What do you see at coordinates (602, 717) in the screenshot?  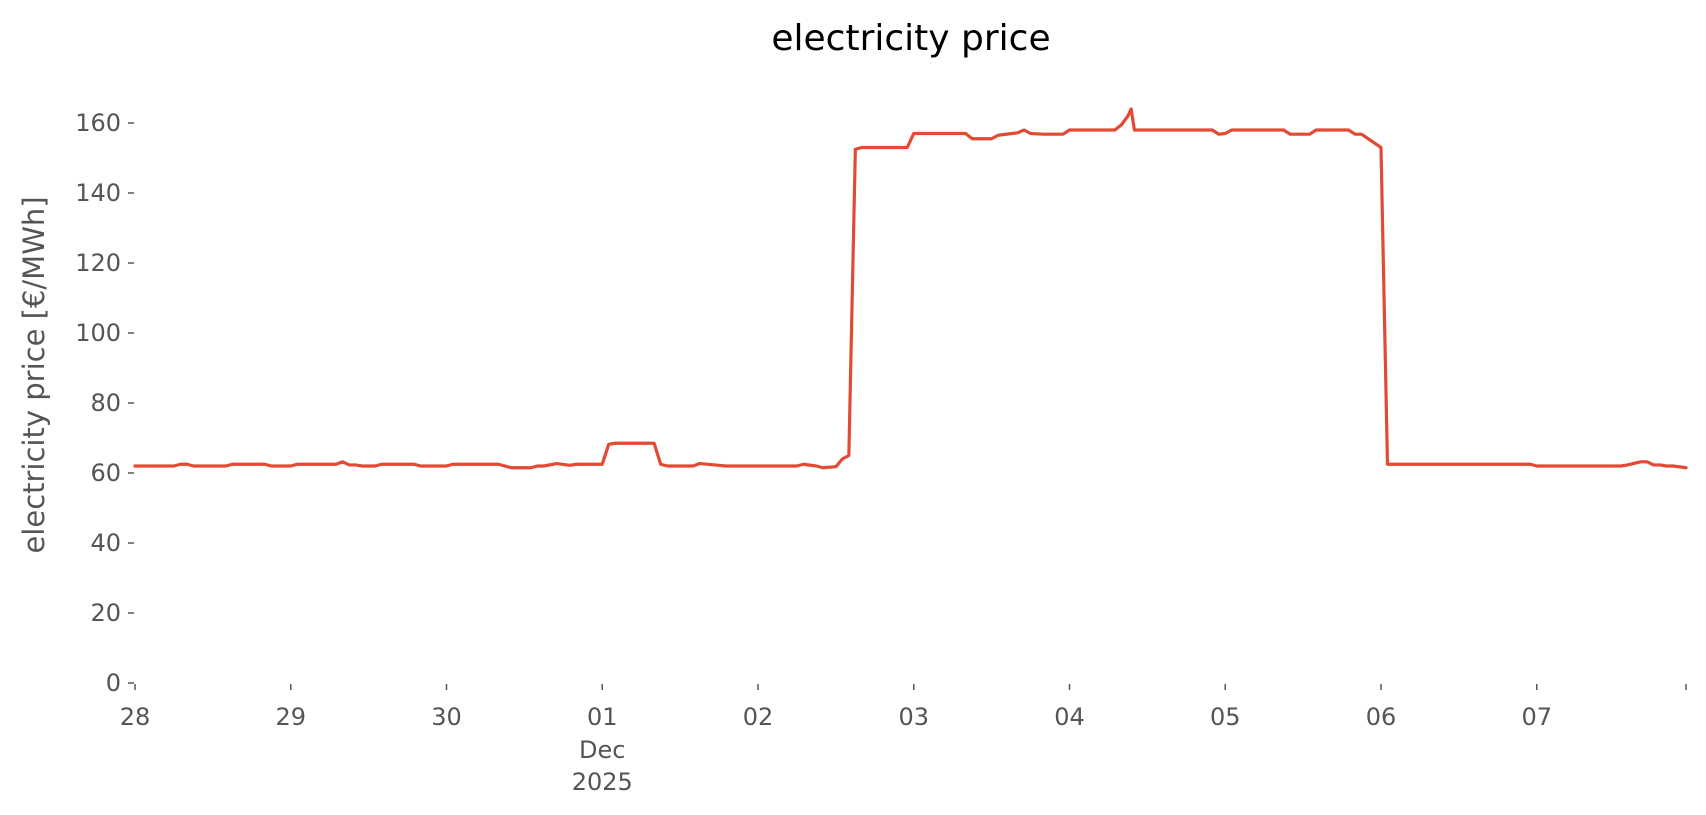 I see `x-tick-label: 01` at bounding box center [602, 717].